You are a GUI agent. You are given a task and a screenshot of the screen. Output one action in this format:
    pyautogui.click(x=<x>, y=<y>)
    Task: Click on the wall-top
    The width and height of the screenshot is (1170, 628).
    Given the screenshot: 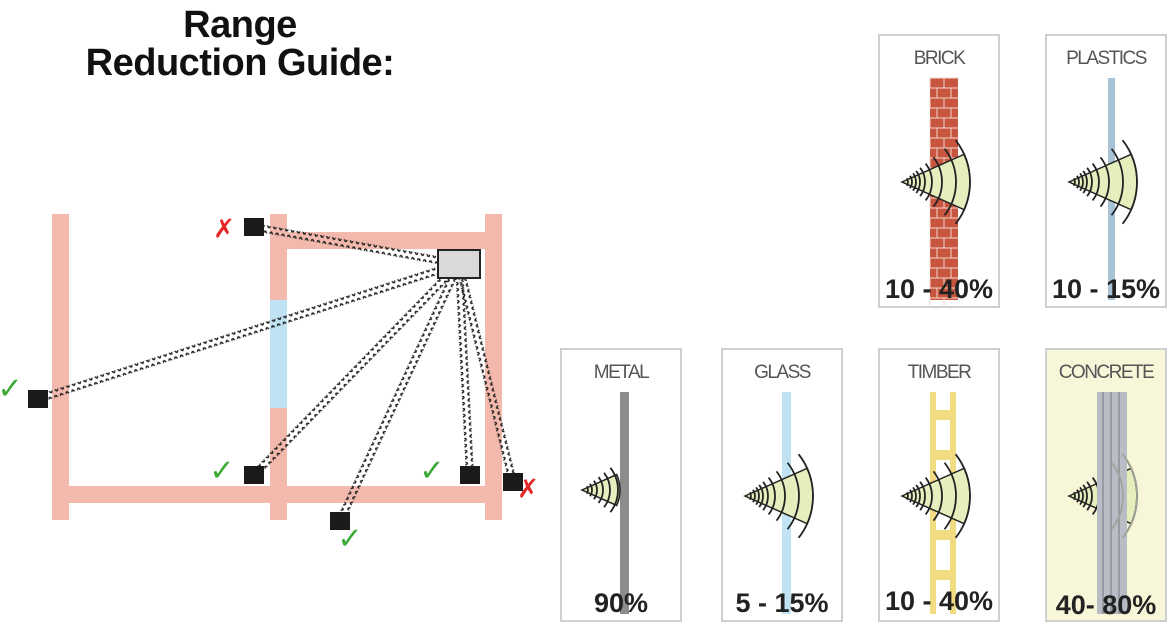 What is the action you would take?
    pyautogui.click(x=386, y=240)
    